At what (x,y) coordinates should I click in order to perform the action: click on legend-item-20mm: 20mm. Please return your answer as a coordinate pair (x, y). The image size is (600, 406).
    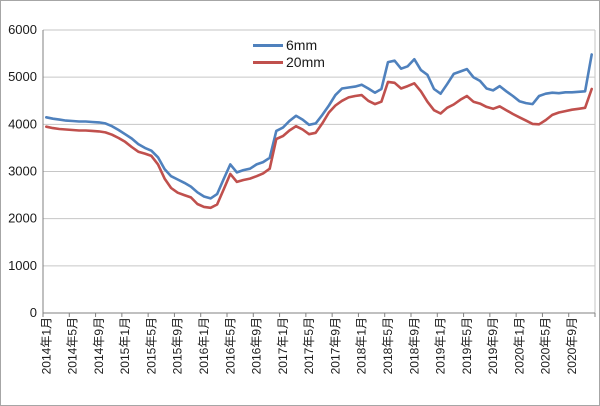
    Looking at the image, I should click on (289, 62).